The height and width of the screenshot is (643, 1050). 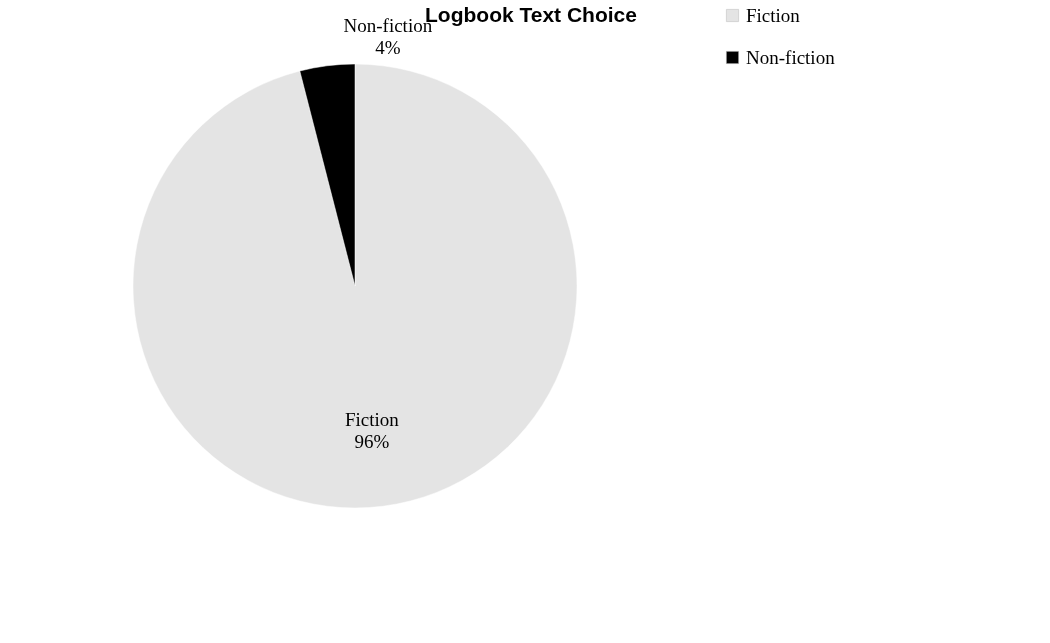 I want to click on data-label: Fiction 96%, so click(x=372, y=430).